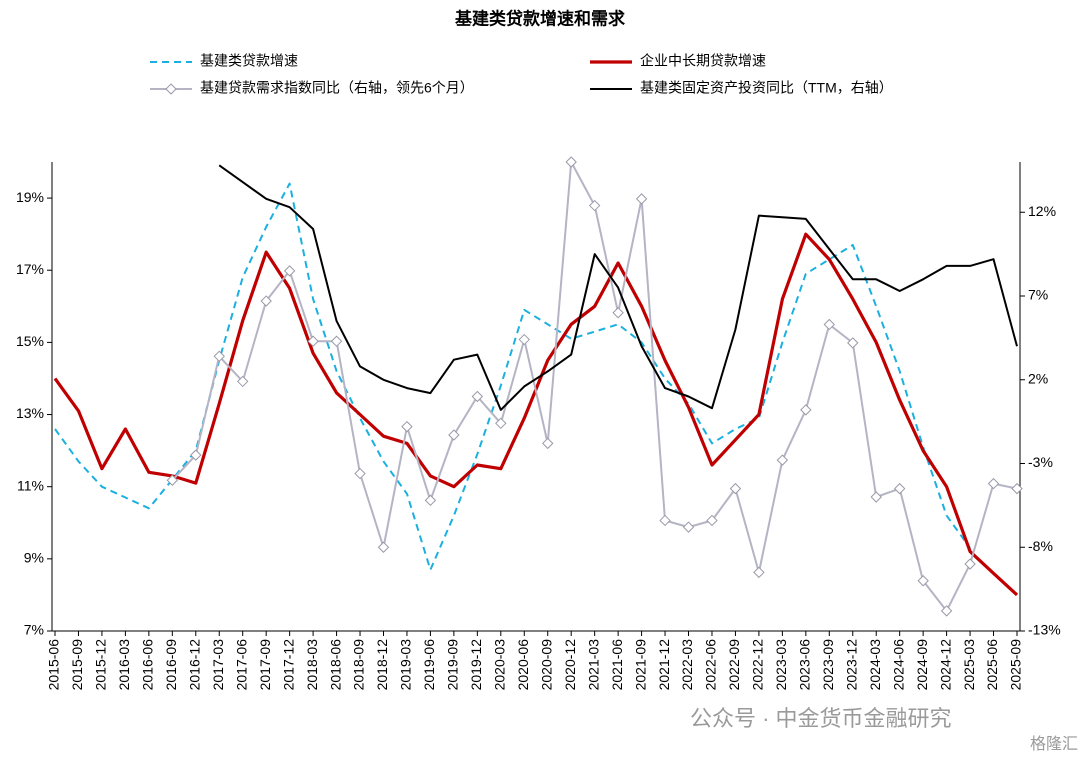  Describe the element at coordinates (593, 665) in the screenshot. I see `x-tick-label: 2021-03` at that location.